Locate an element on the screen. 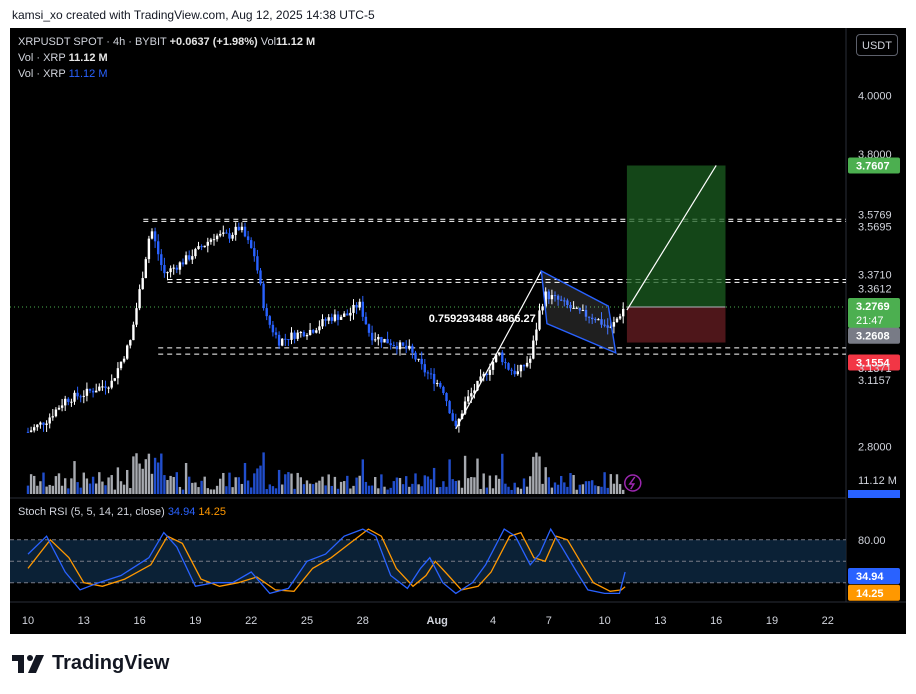 This screenshot has height=694, width=916. x-tick-6: 28 is located at coordinates (363, 621).